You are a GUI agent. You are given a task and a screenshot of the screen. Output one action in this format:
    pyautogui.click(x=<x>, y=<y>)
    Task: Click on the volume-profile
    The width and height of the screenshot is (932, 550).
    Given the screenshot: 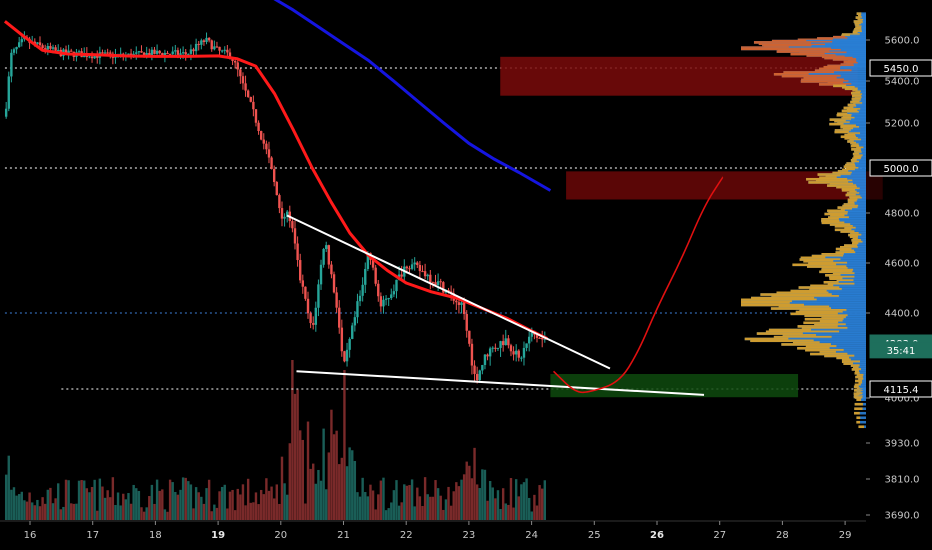 What is the action you would take?
    pyautogui.click(x=803, y=220)
    